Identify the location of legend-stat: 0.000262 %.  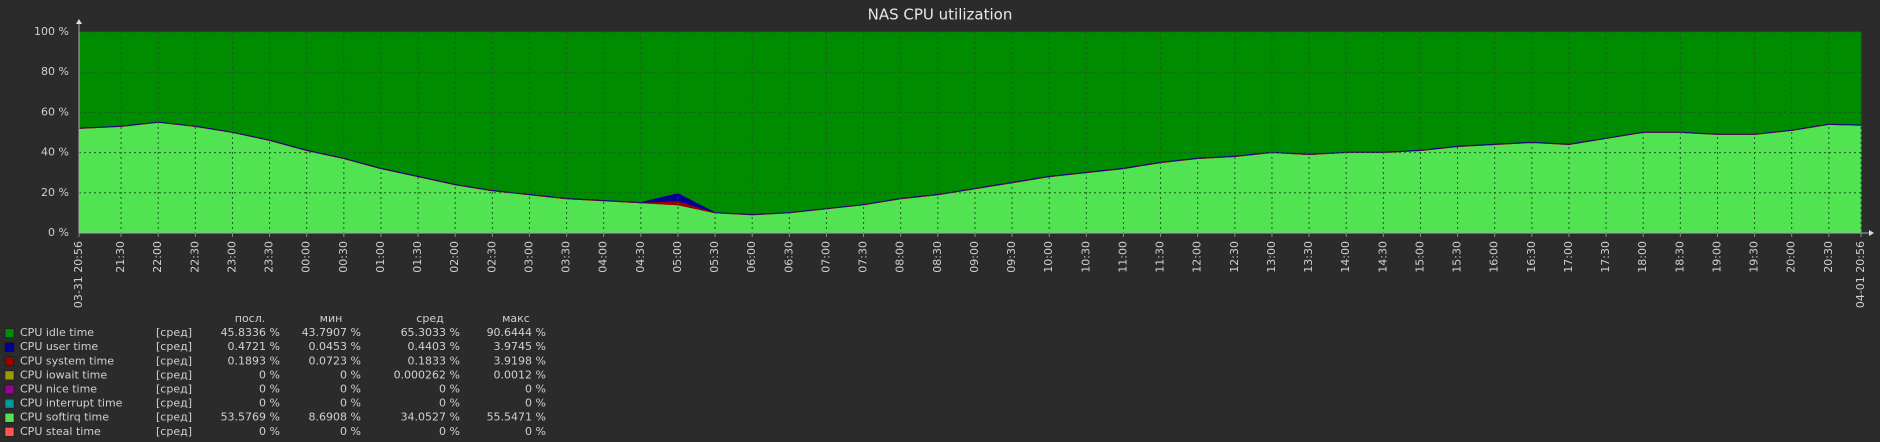
(427, 374).